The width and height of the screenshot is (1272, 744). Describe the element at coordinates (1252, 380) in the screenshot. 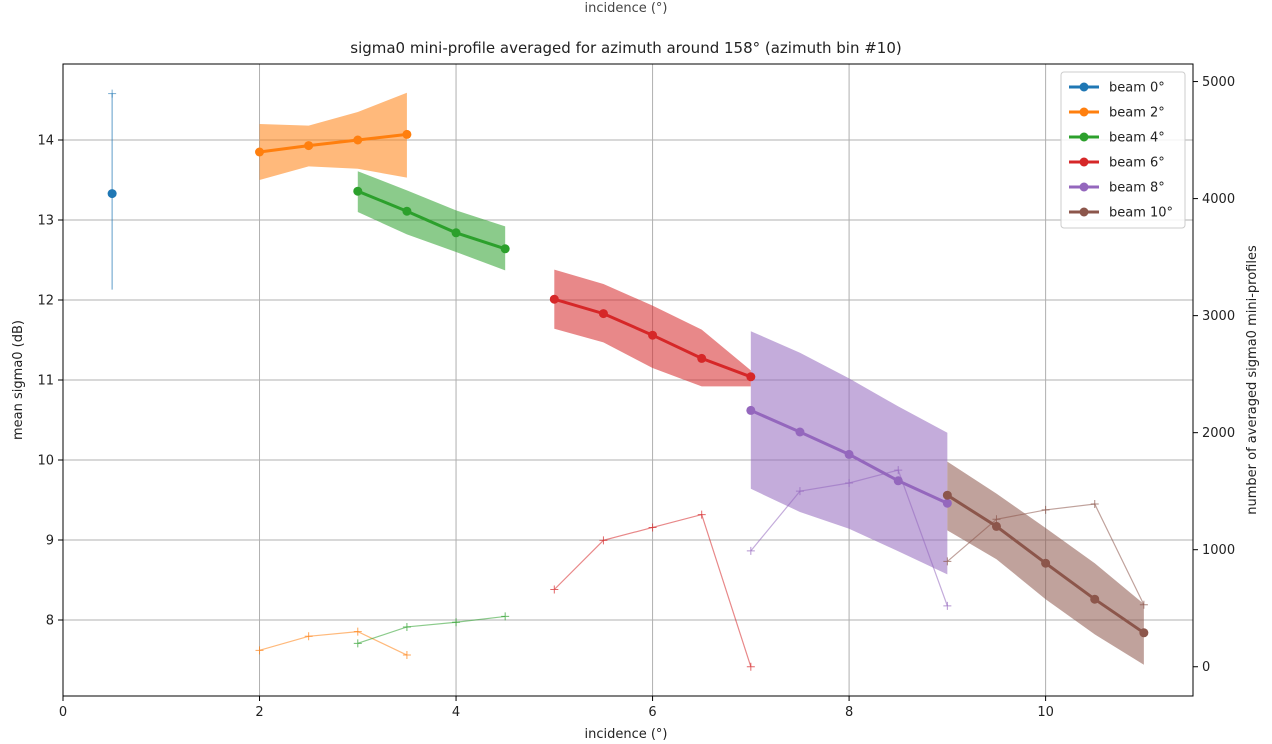

I see `y2-axis-label: number of averaged sigma0 mini-profiles` at that location.